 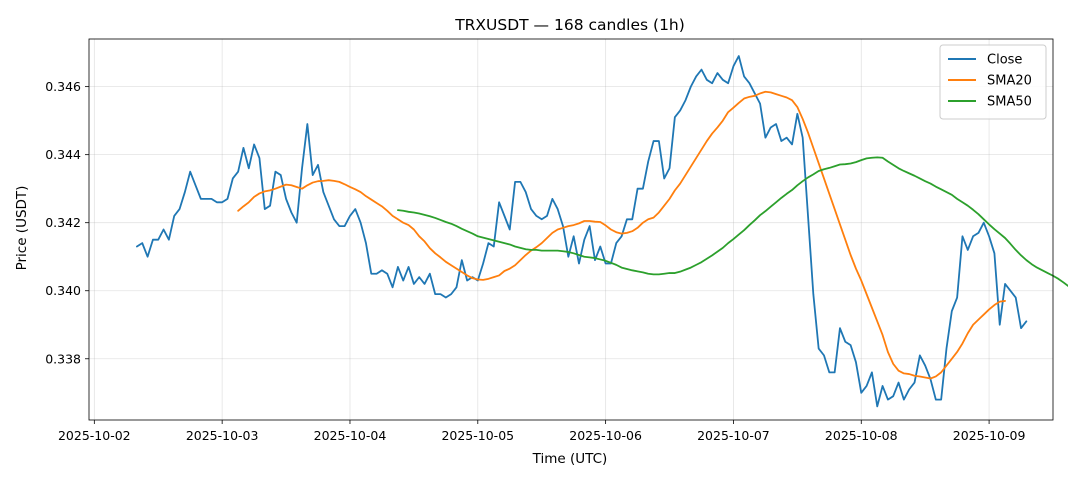 I want to click on chart-title: TRXUSDT — 168 candles (1h), so click(x=569, y=25).